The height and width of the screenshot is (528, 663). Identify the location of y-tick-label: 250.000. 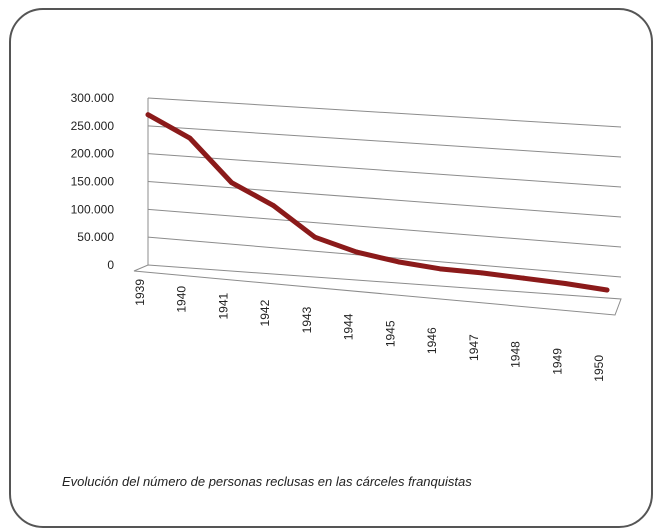
(93, 126).